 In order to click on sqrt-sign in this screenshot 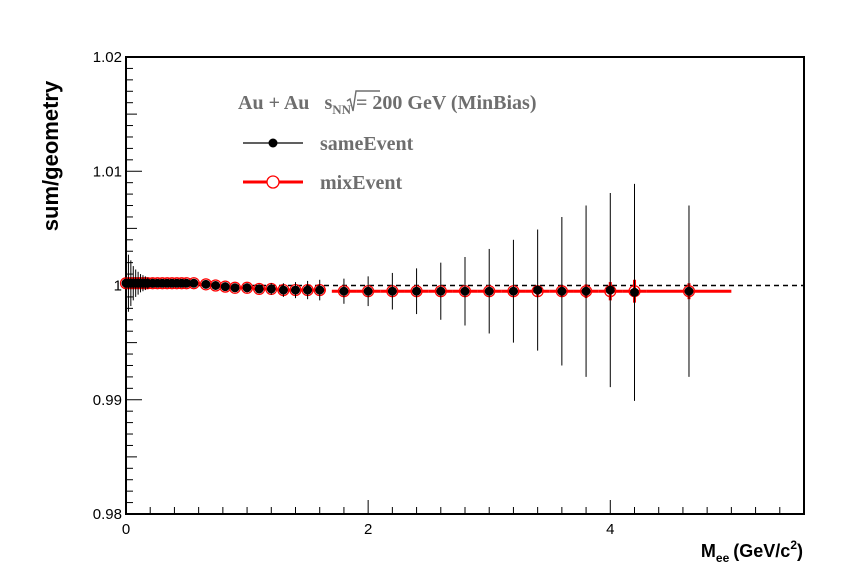, I will do `click(363, 101)`.